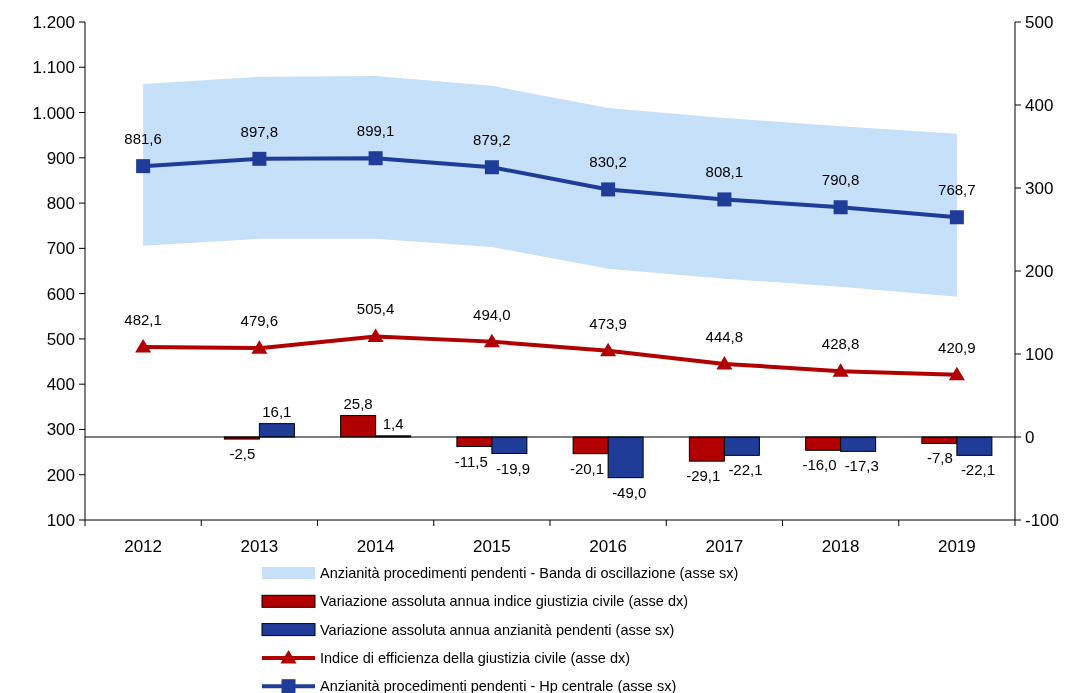 The height and width of the screenshot is (693, 1078). Describe the element at coordinates (60, 430) in the screenshot. I see `y-tick-label: 300` at that location.